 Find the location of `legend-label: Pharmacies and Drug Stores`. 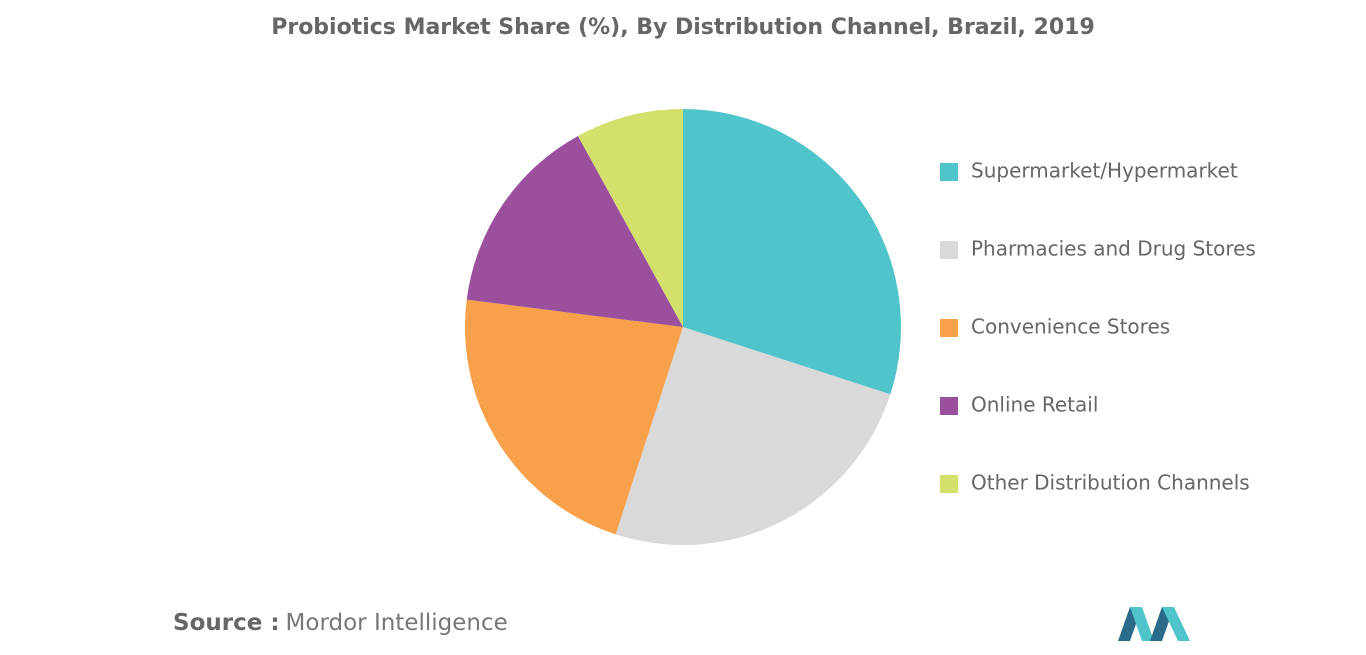

legend-label: Pharmacies and Drug Stores is located at coordinates (1113, 249).